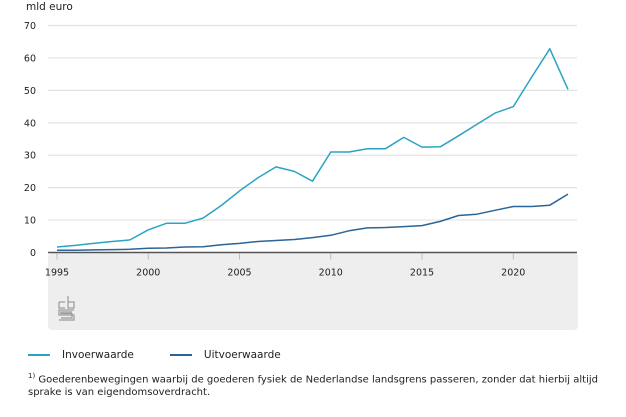 The height and width of the screenshot is (417, 626). Describe the element at coordinates (313, 222) in the screenshot. I see `series-line-uitvoerwaarde` at that location.